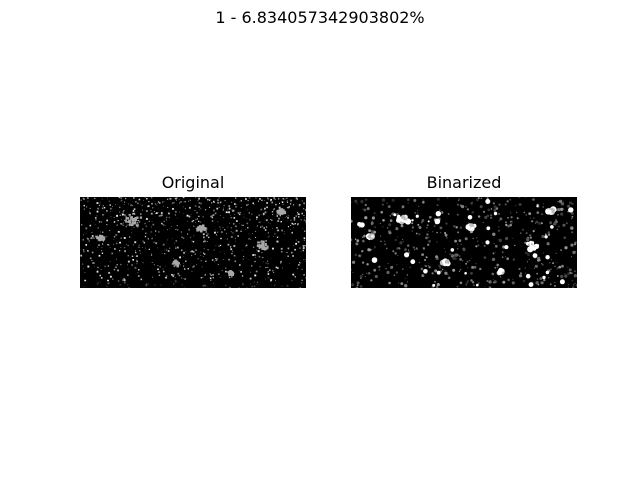 This screenshot has width=640, height=480. I want to click on binarized-image, so click(464, 242).